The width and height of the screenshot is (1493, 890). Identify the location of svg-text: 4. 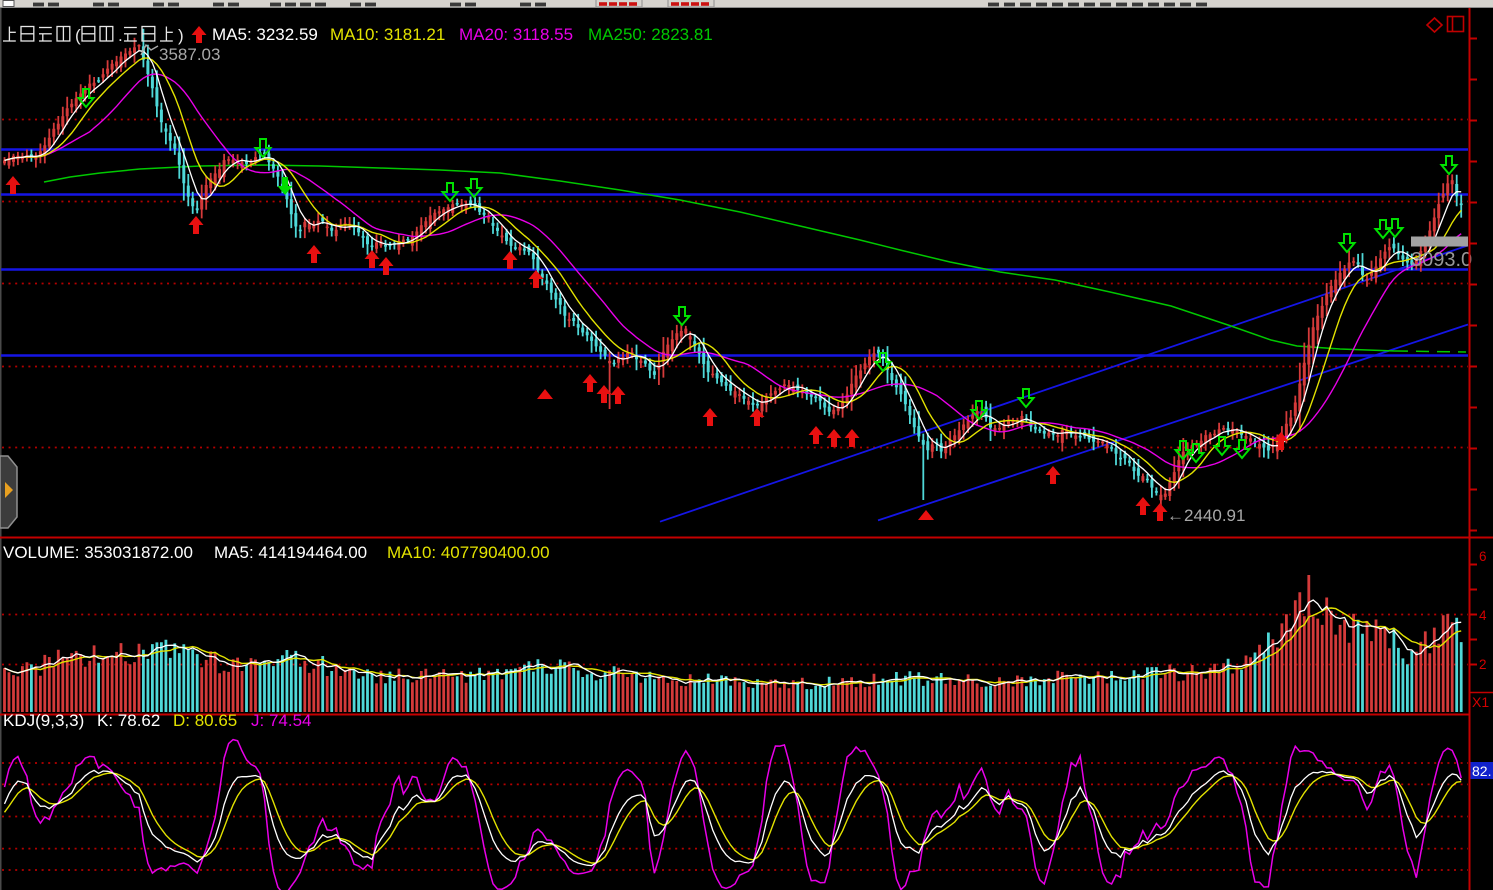
(1483, 615).